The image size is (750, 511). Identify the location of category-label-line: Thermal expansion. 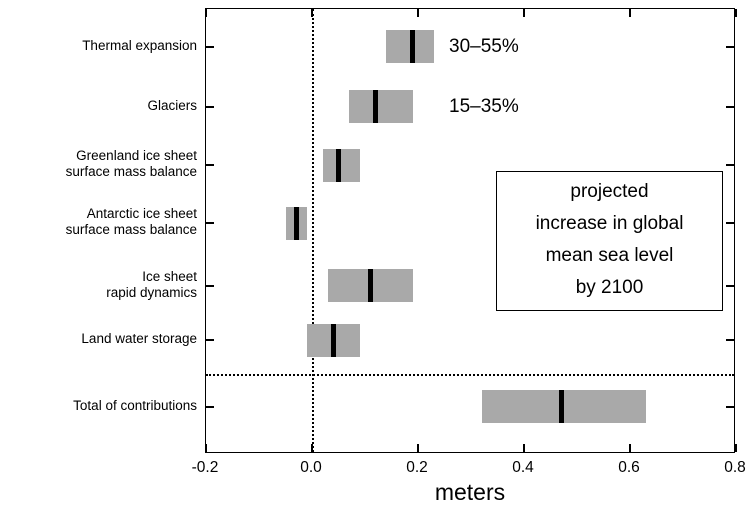
(139, 45).